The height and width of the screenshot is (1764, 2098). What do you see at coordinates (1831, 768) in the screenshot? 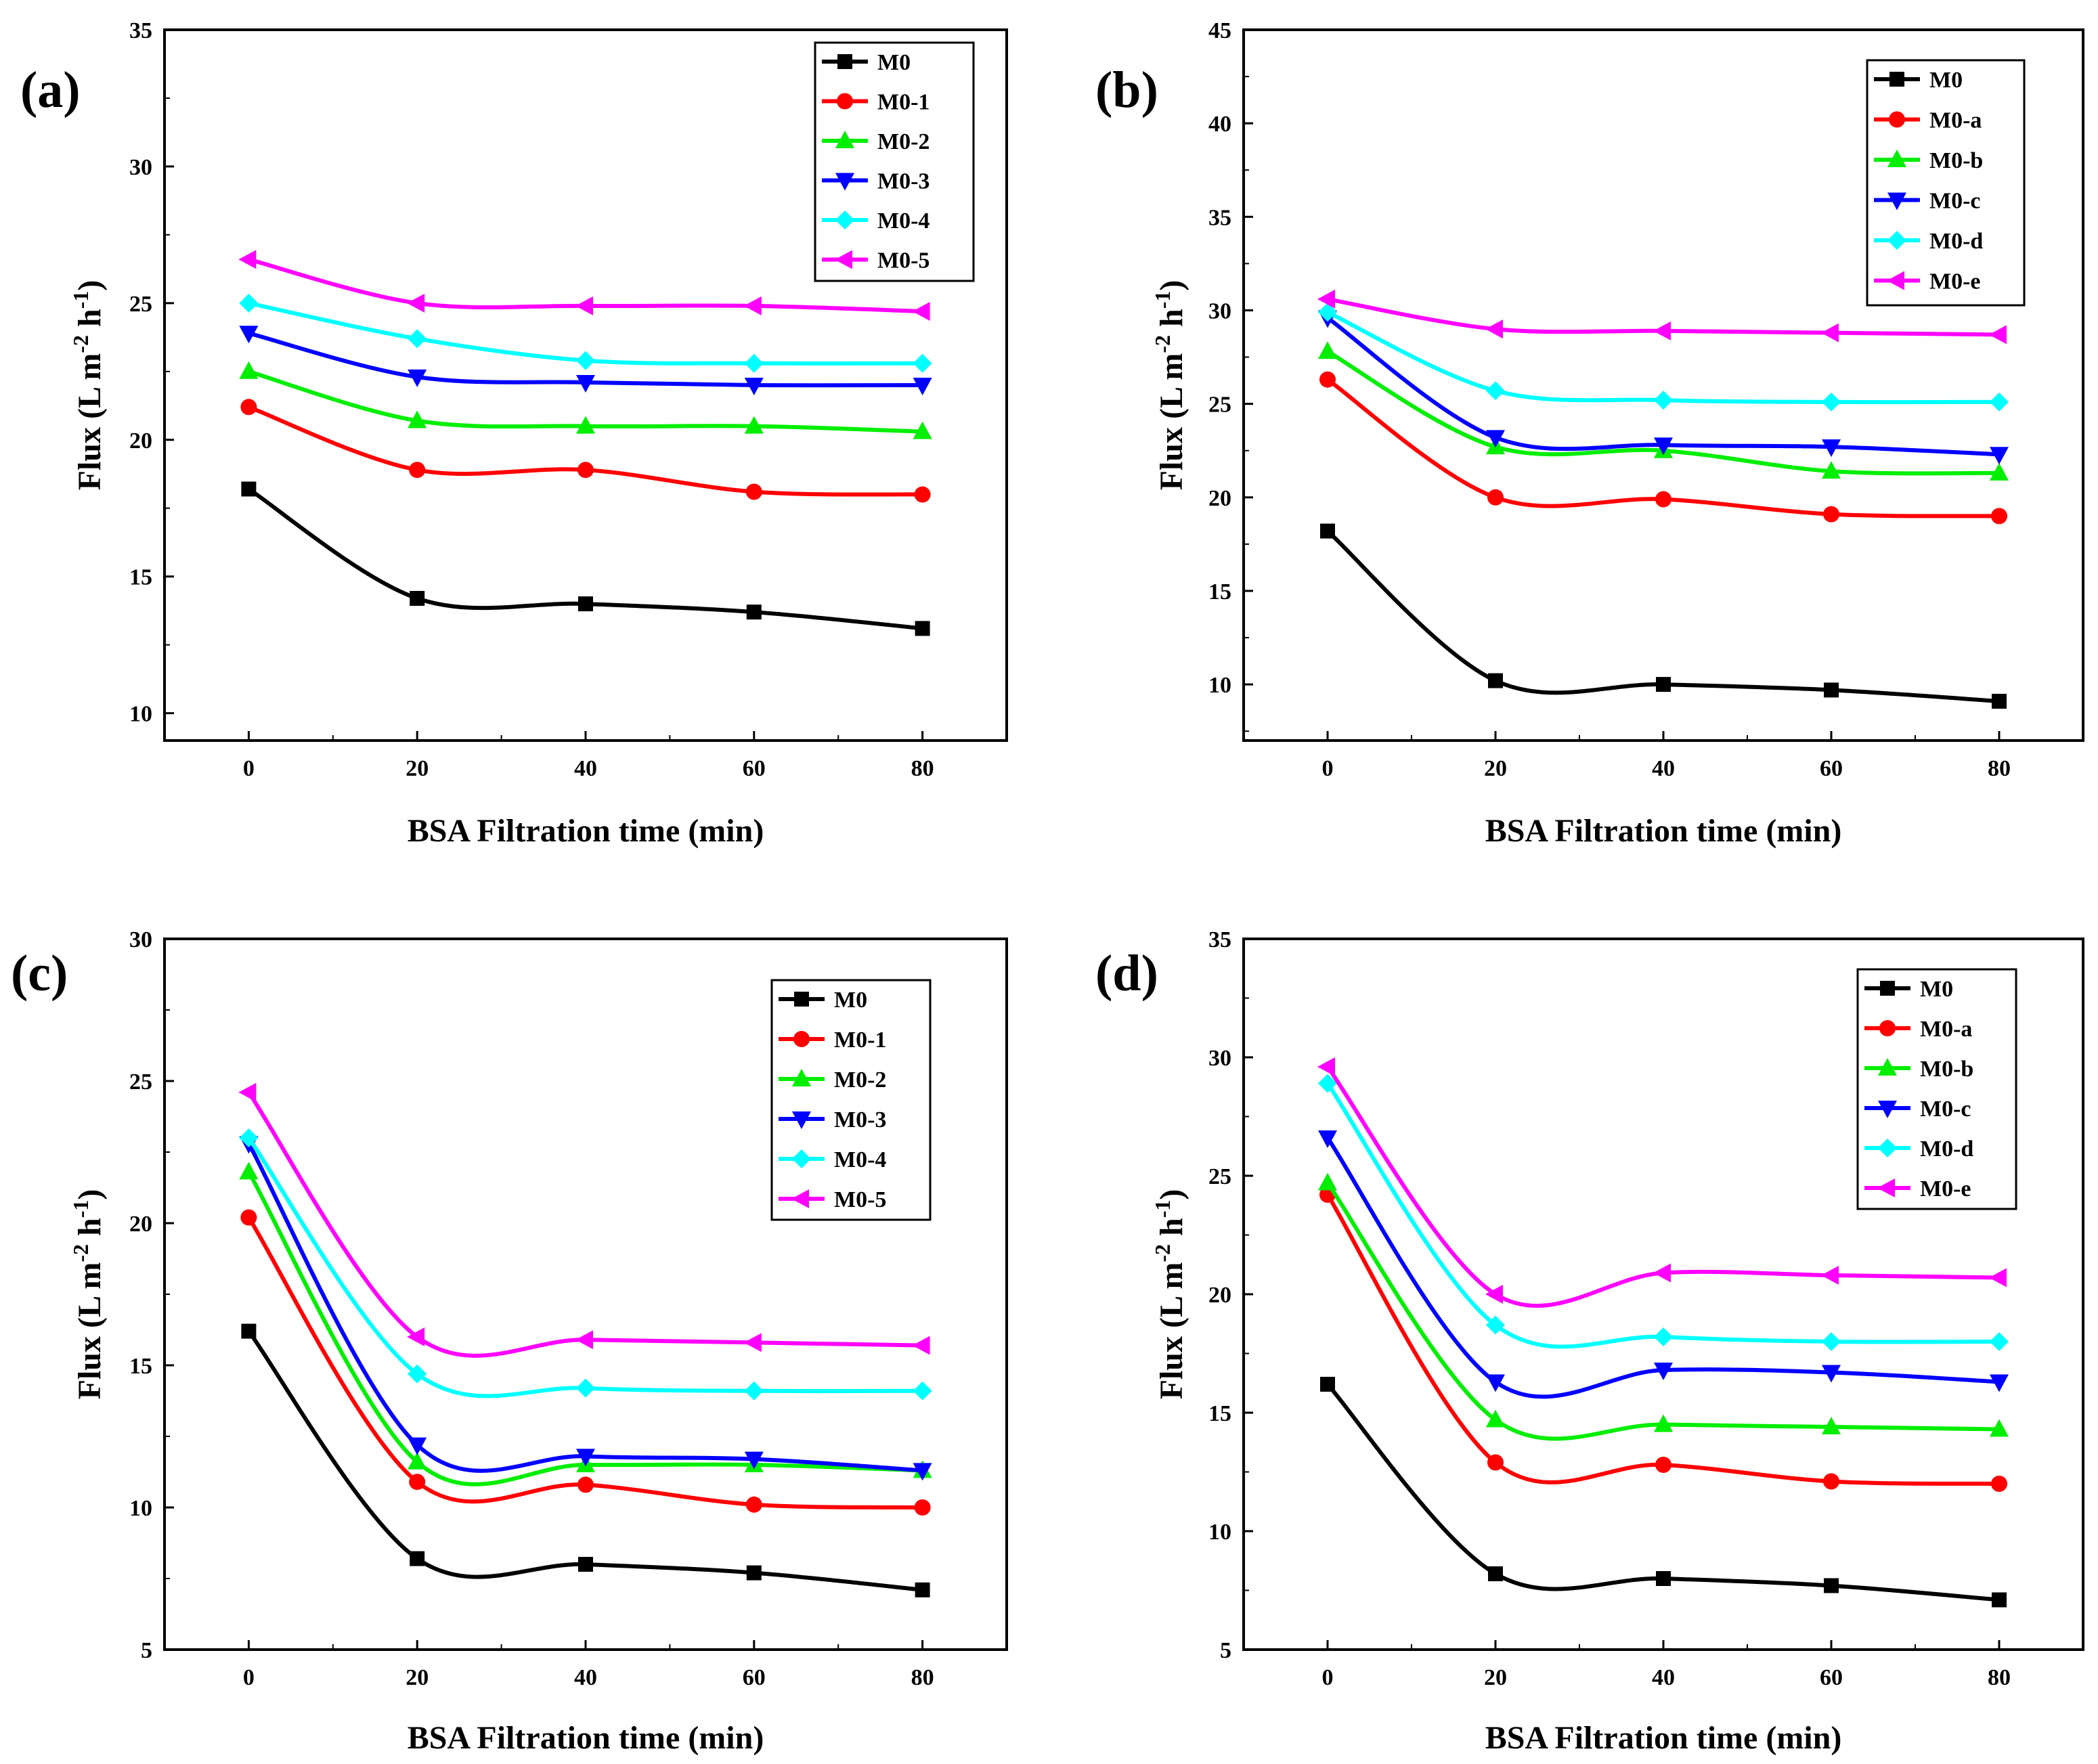
I see `x-tick-label: 60` at bounding box center [1831, 768].